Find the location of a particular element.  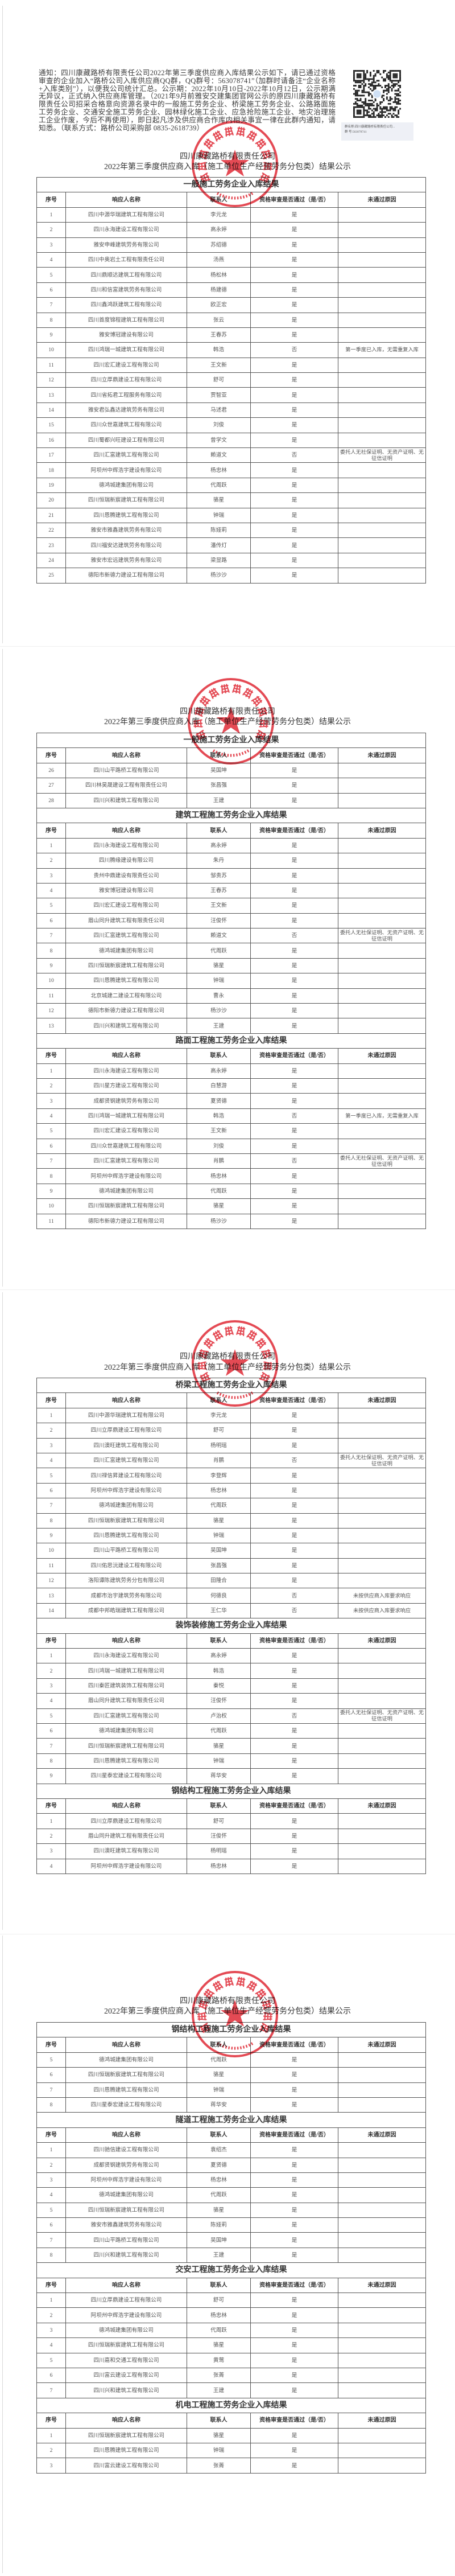

table-row: 8 德鸿城建集团有限公司 代周跃是 is located at coordinates (231, 951).